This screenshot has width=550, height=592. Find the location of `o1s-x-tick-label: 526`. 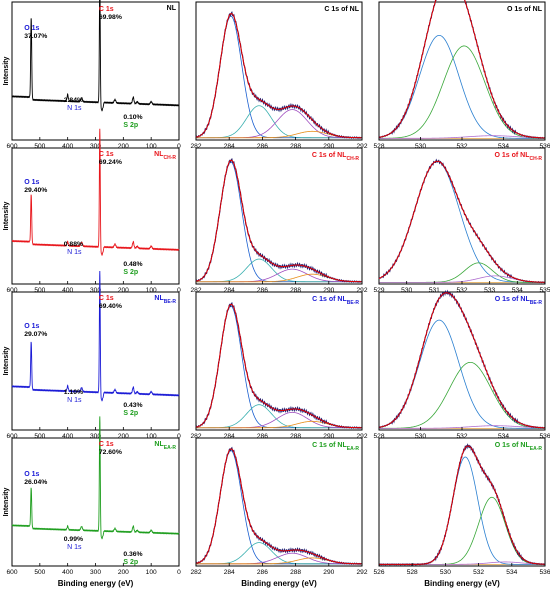

o1s-x-tick-label: 526 is located at coordinates (378, 572).